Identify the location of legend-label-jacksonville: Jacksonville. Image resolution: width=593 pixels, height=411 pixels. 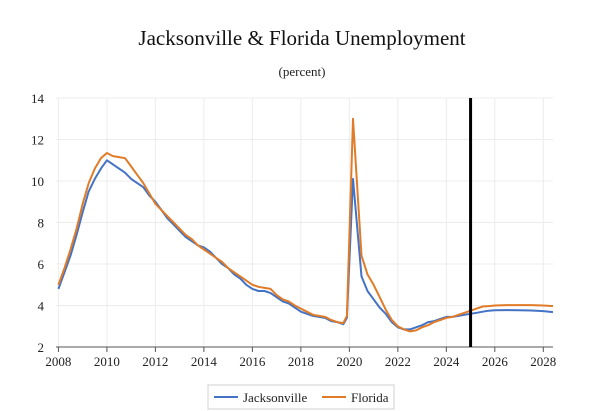
(275, 397).